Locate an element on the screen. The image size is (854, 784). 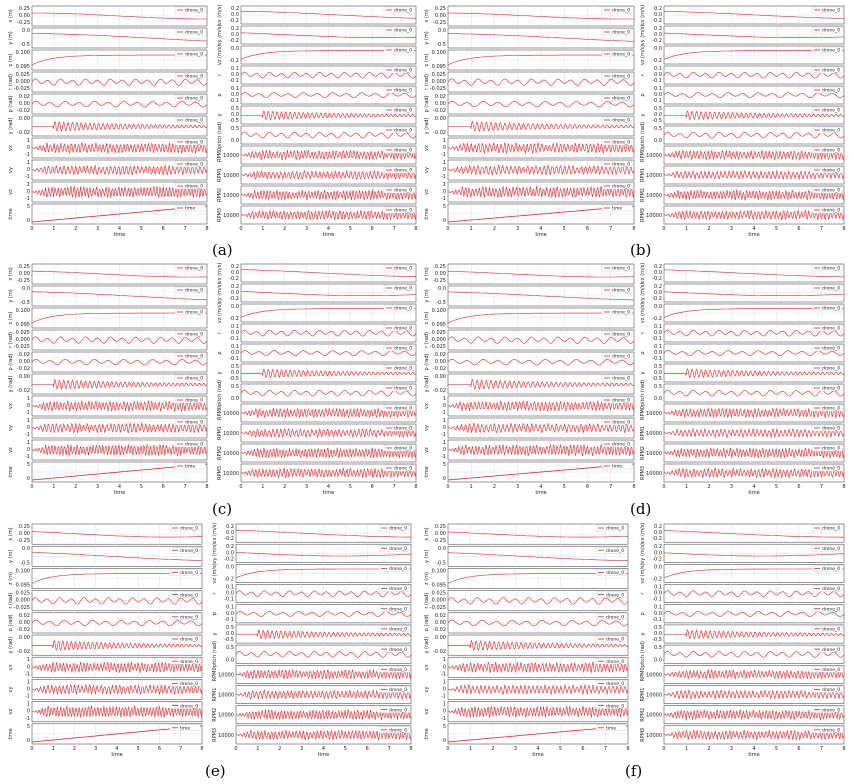
panel-c-left-ytick-6-0: 1 is located at coordinates (28, 399).